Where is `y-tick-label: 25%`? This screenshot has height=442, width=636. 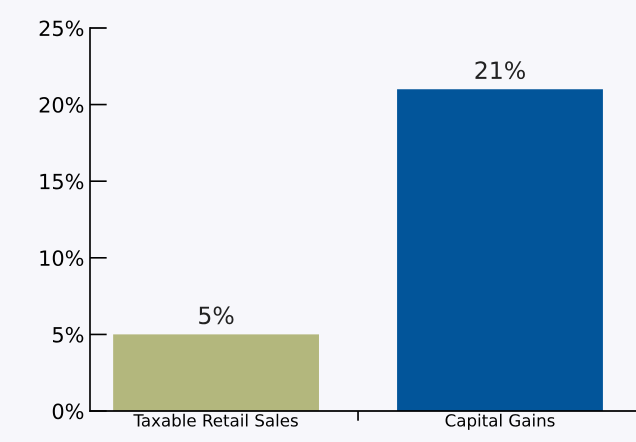 y-tick-label: 25% is located at coordinates (62, 28).